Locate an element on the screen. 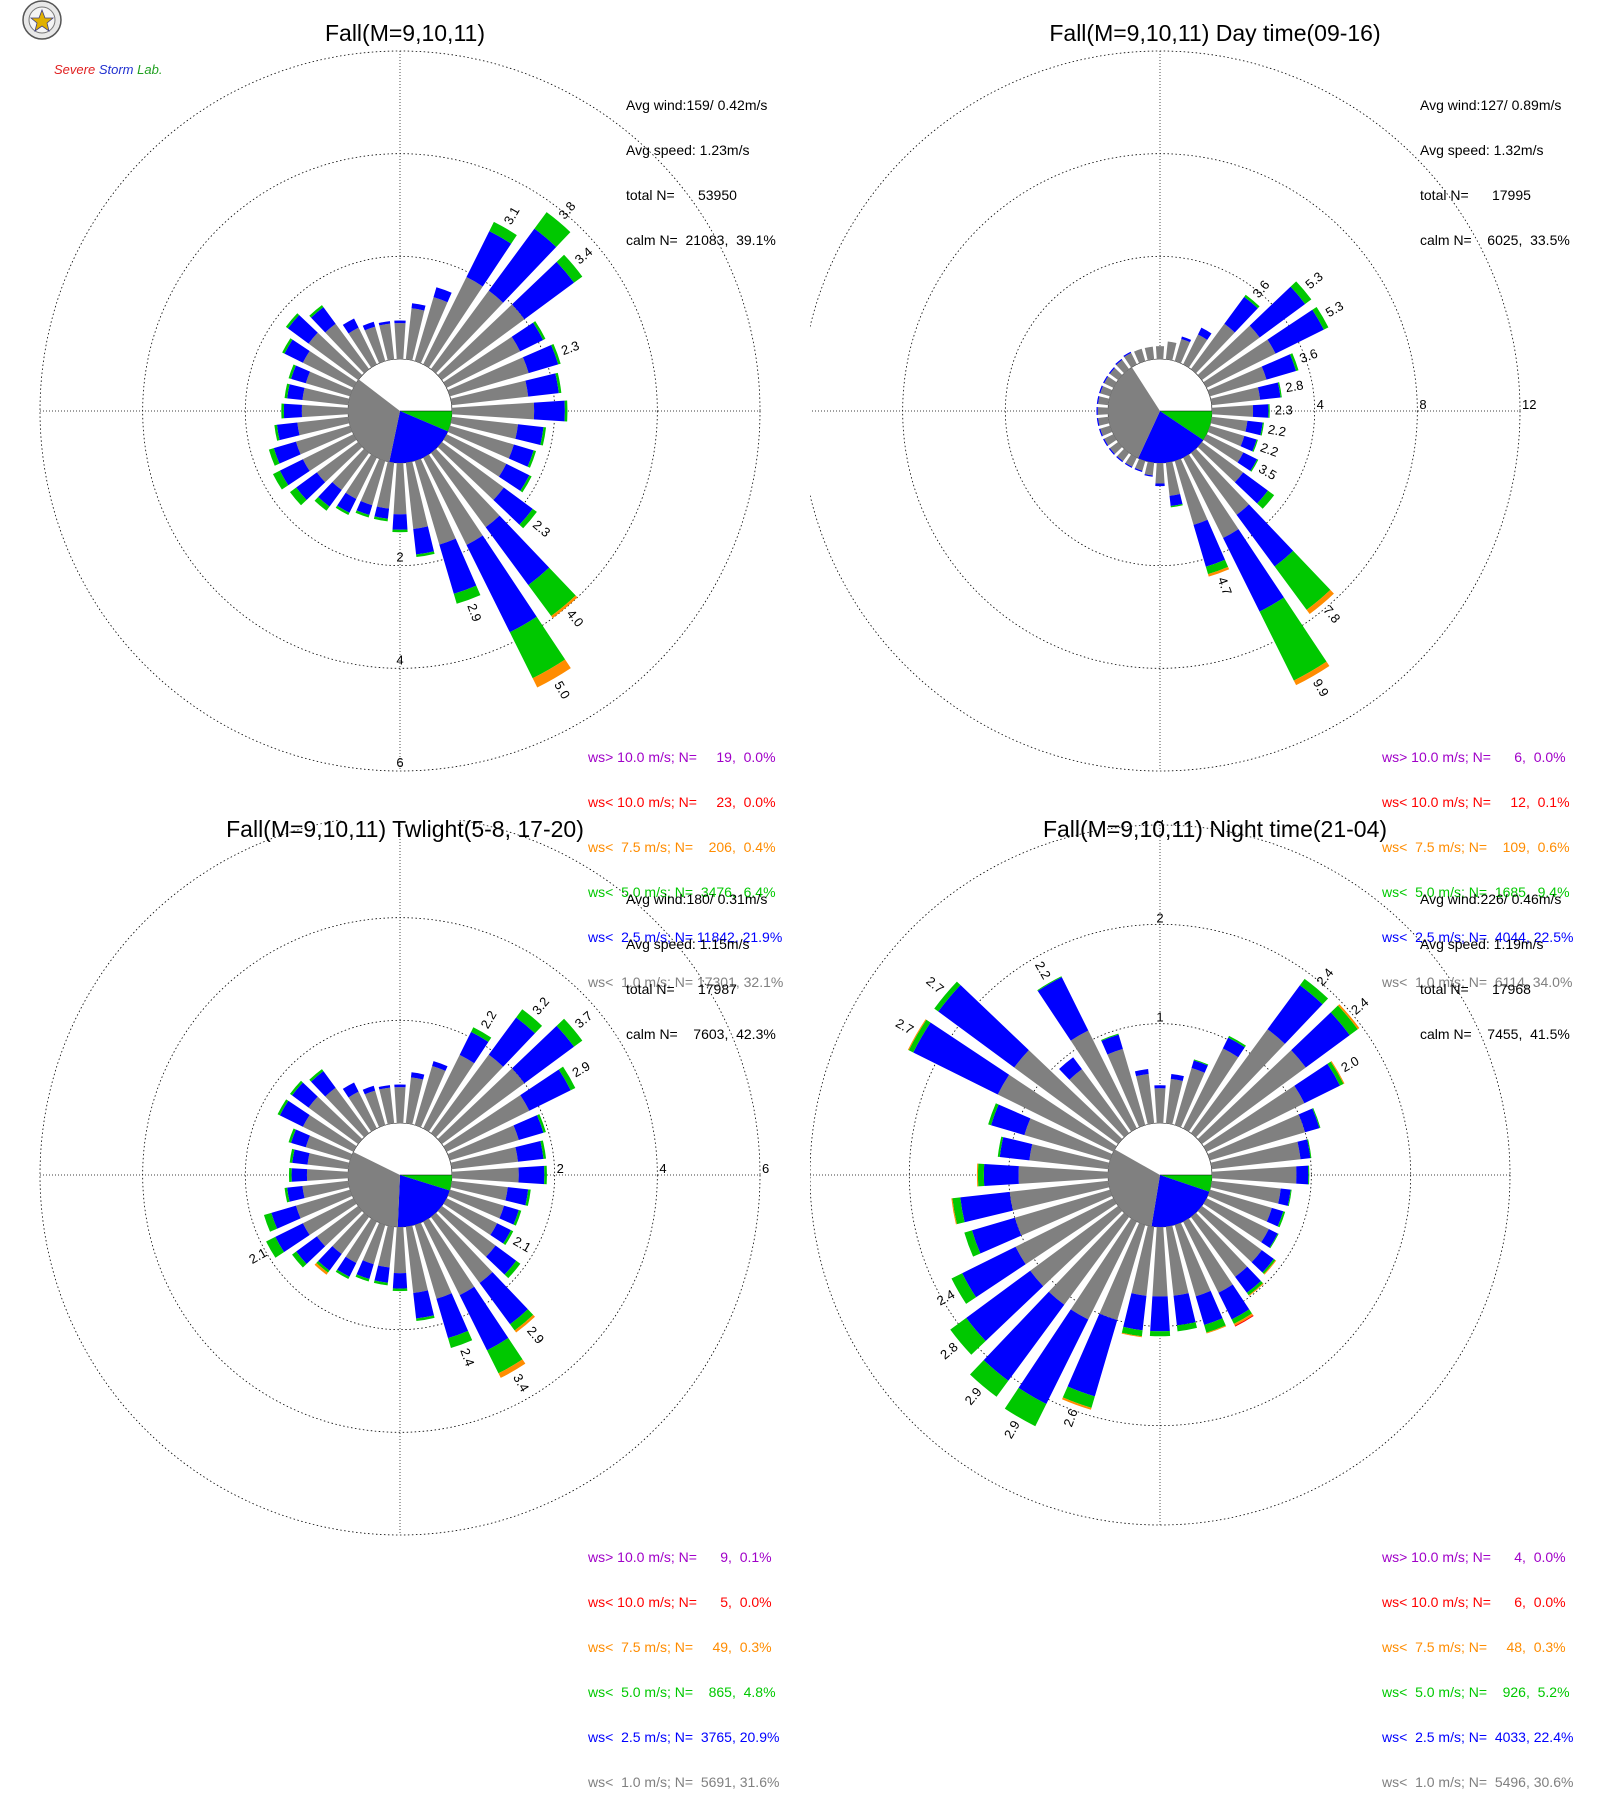  avg-speed-text: Avg speed: 1.23m/s is located at coordinates (688, 150).